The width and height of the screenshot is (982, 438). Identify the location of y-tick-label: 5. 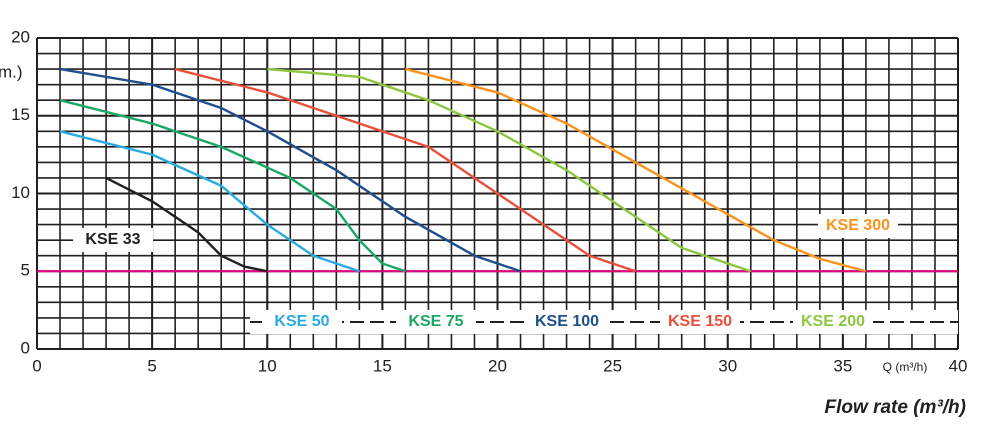
(25, 270).